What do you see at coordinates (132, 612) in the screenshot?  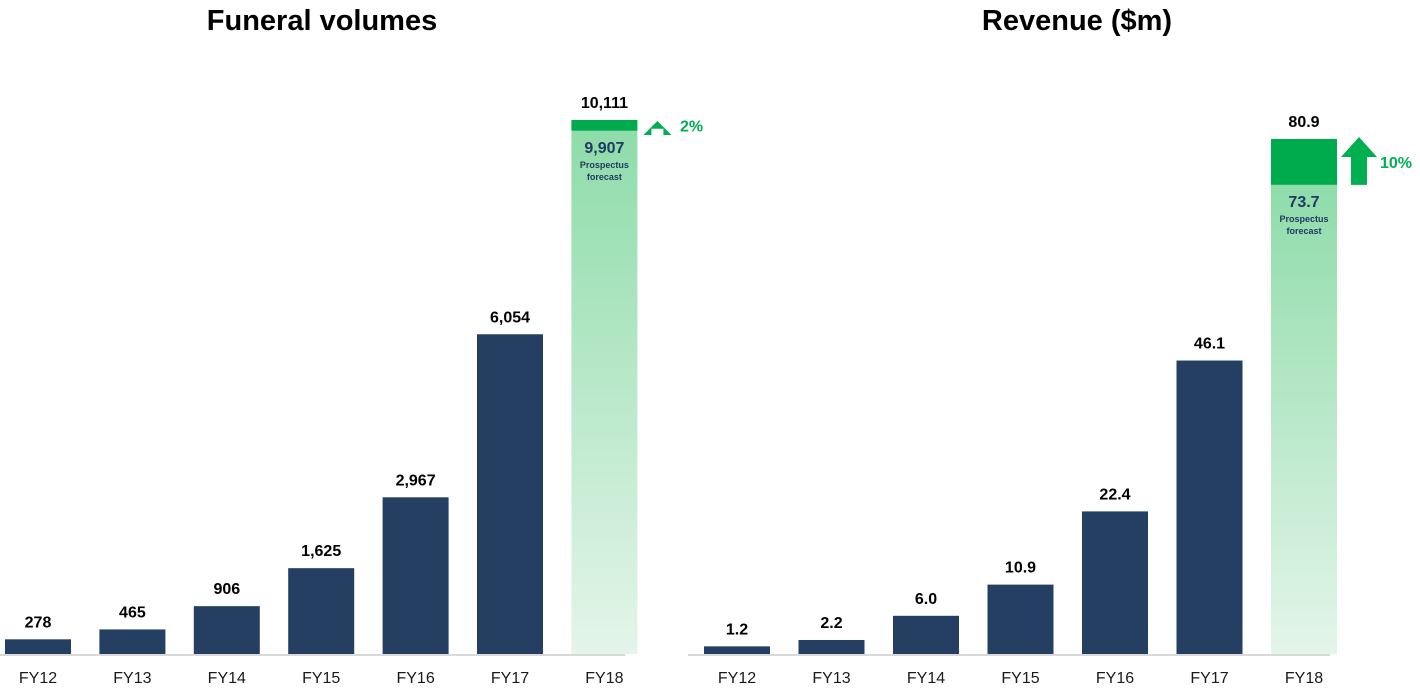 I see `value-label: 465` at bounding box center [132, 612].